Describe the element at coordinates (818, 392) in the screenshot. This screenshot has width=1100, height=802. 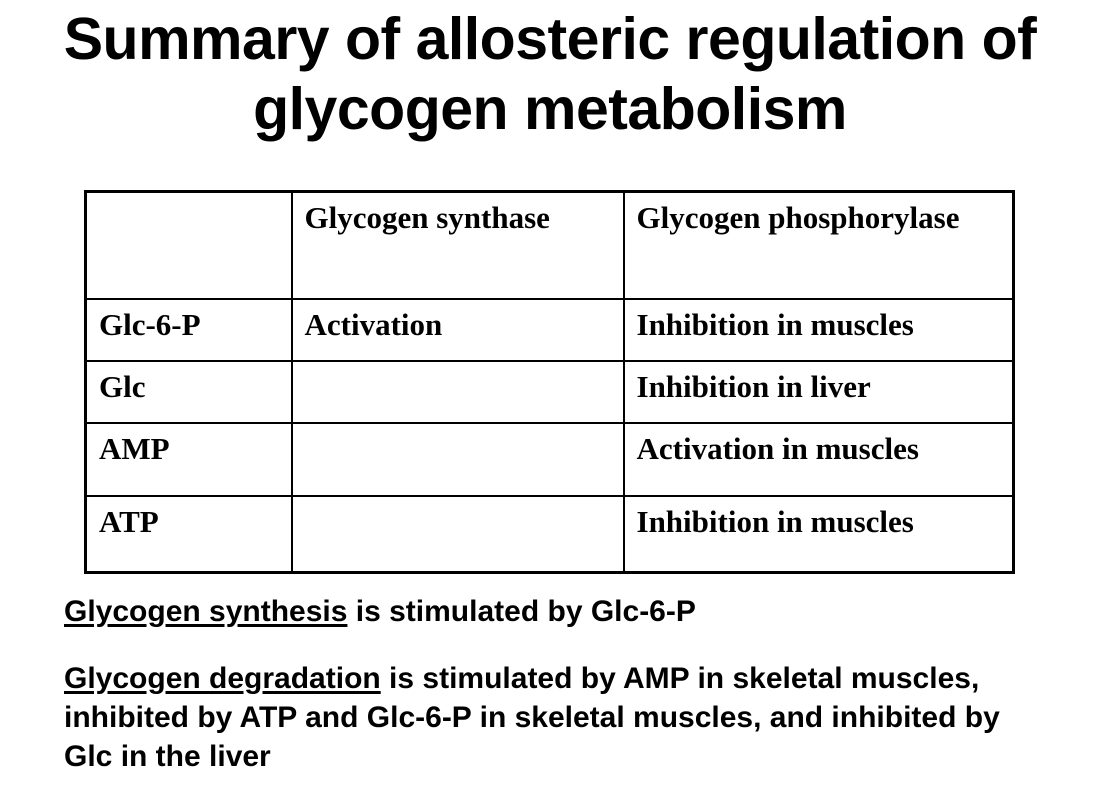
I see `cell-phosphorylase-effect: Inhibition in liver` at that location.